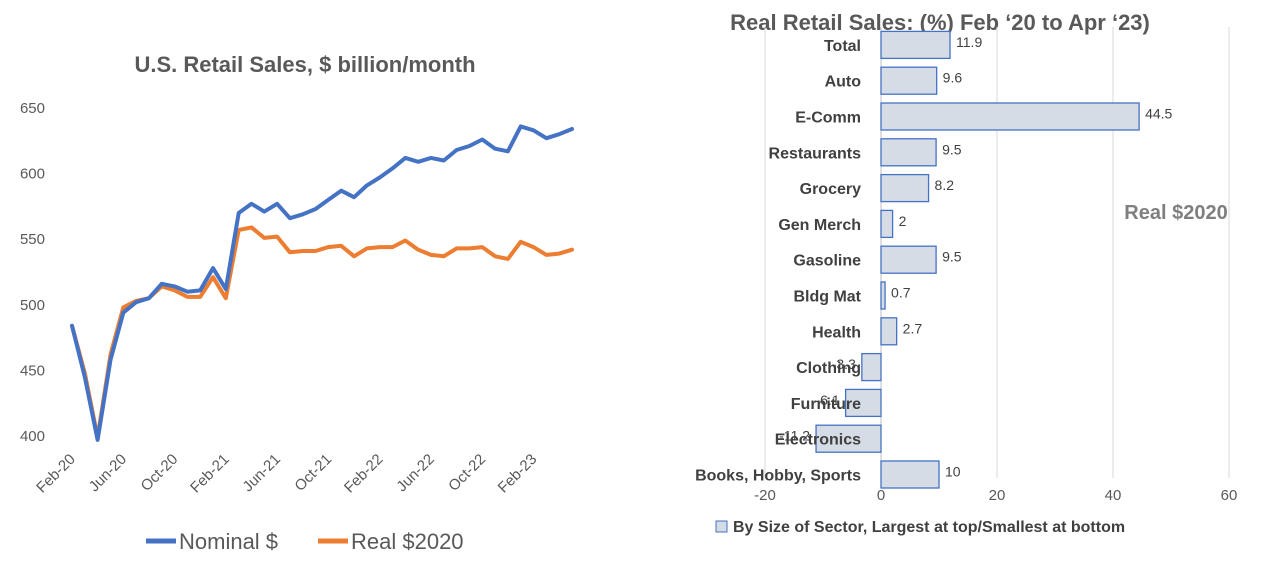  Describe the element at coordinates (32, 436) in the screenshot. I see `y-tick-label: 400` at that location.